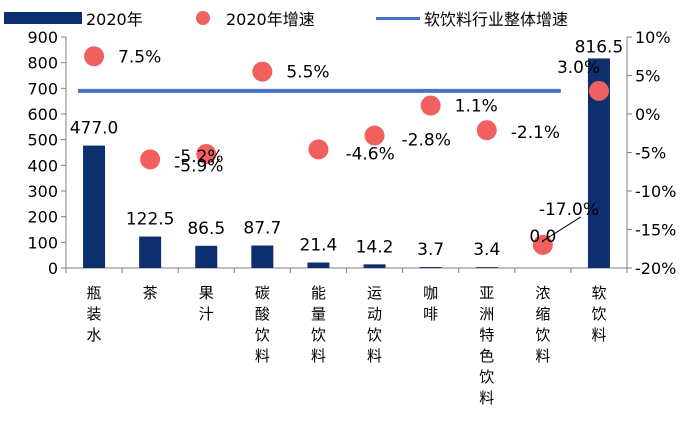 This screenshot has width=695, height=422. I want to click on y-tick-label-left: 600, so click(42, 114).